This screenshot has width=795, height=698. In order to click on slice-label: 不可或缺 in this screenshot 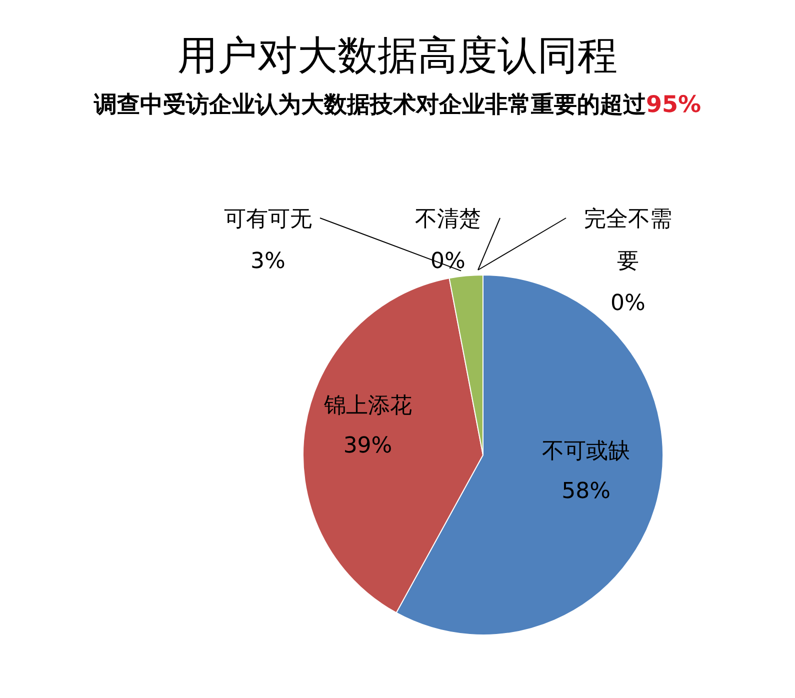, I will do `click(586, 451)`.